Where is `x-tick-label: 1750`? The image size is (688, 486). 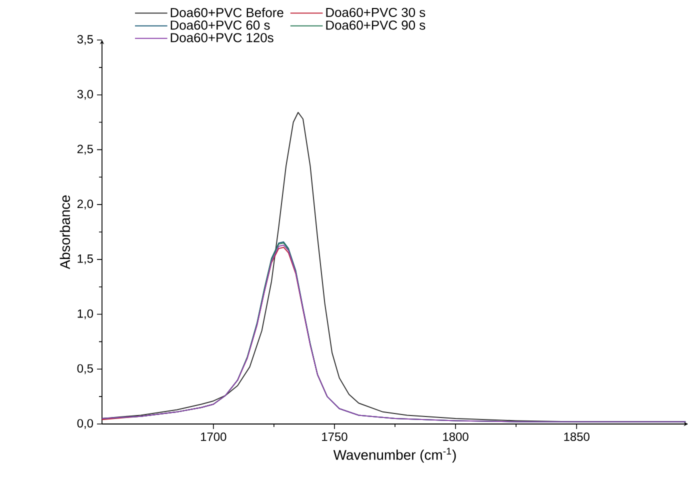 x-tick-label: 1750 is located at coordinates (335, 436).